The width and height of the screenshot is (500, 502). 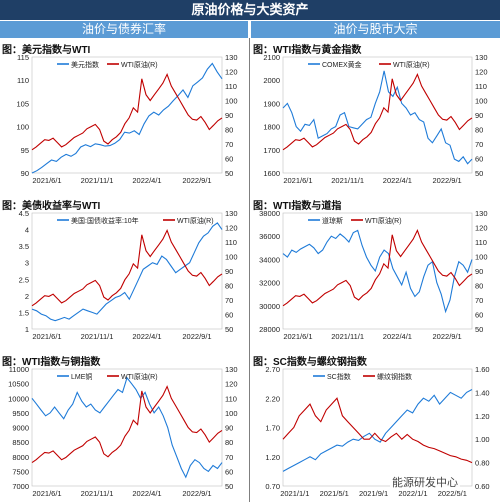 I want to click on y-left-tick-label: 2000, so click(x=271, y=80).